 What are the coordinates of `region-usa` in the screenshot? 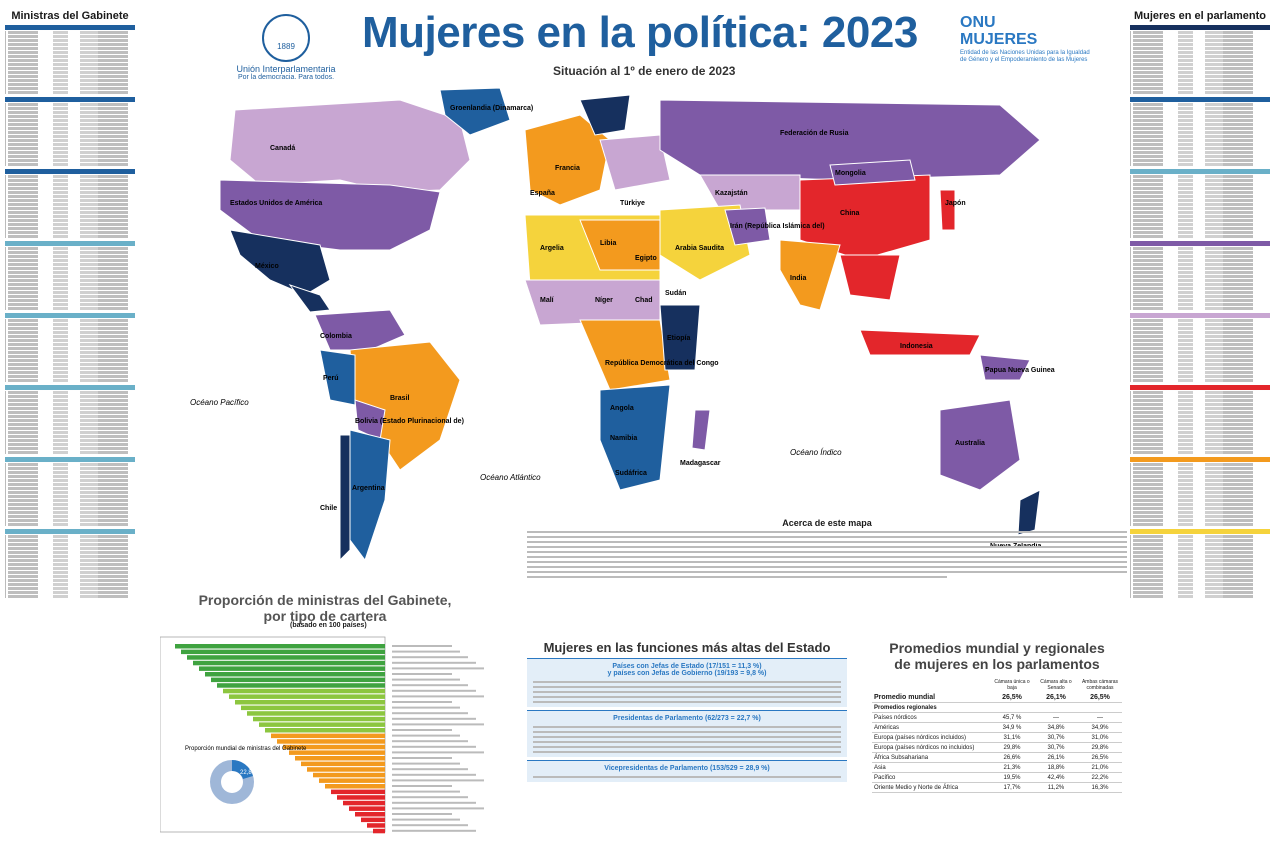 It's located at (330, 215).